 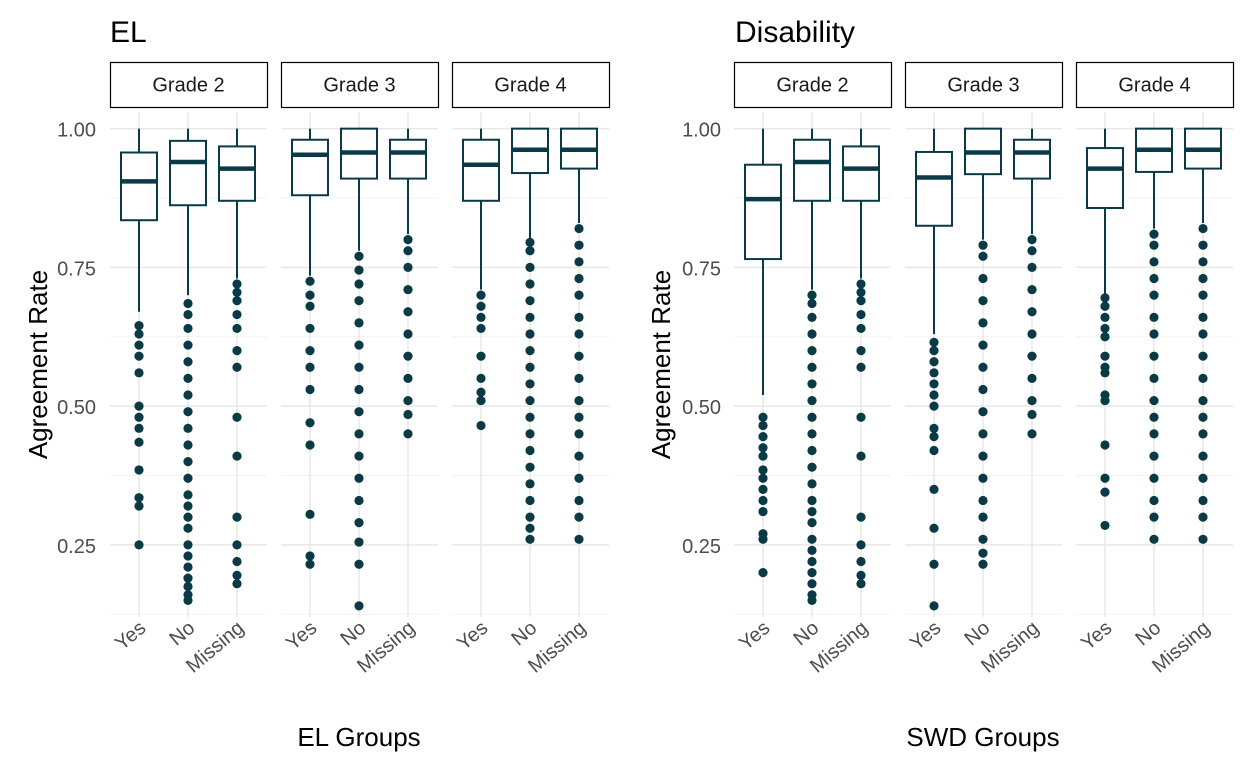 I want to click on y-axis-label: Agreement Rate, so click(x=661, y=364).